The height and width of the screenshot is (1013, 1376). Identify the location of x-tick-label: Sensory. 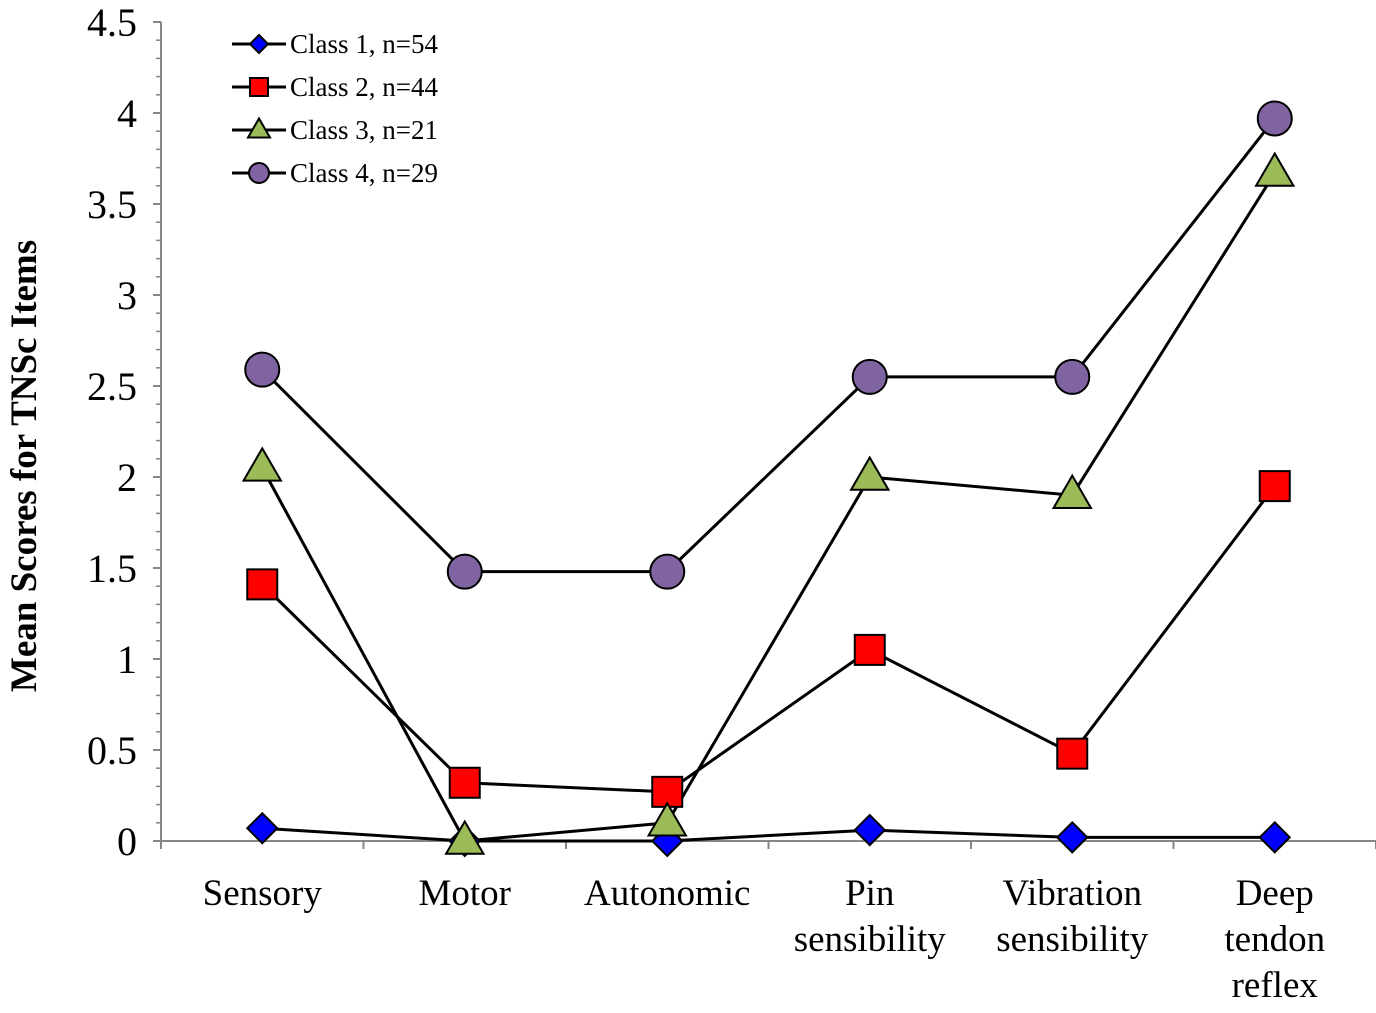
(263, 893).